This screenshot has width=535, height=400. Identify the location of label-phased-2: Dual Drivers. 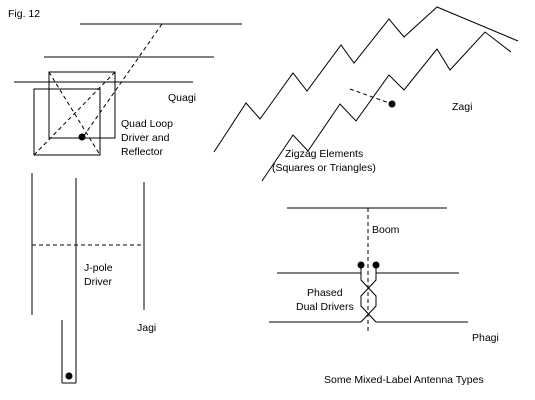
(325, 307).